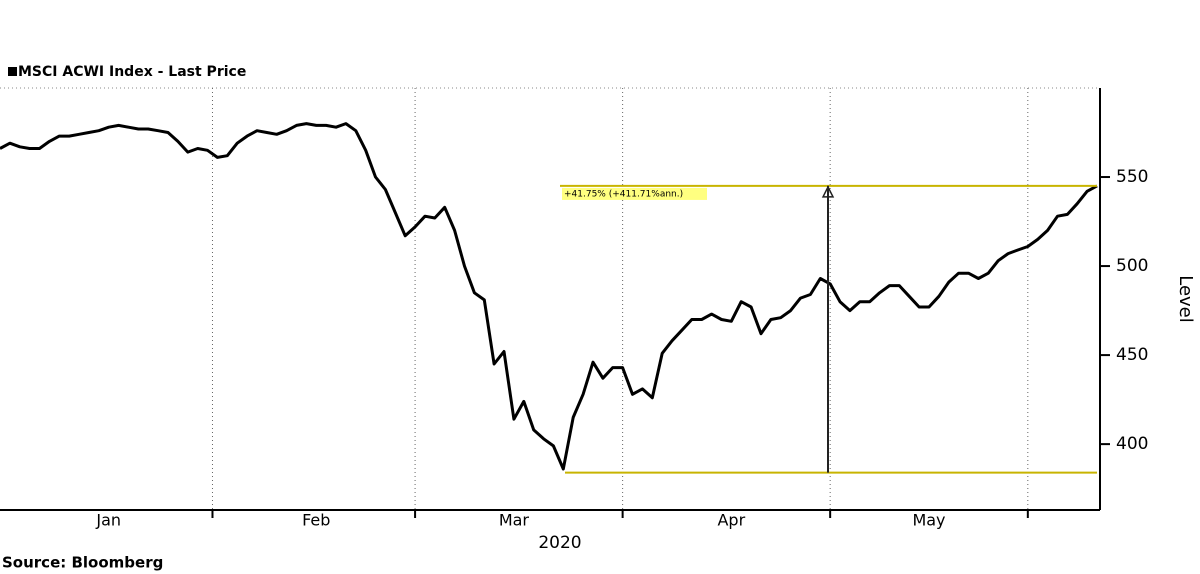 This screenshot has height=574, width=1200. What do you see at coordinates (559, 543) in the screenshot?
I see `x-axis-label: 2020` at bounding box center [559, 543].